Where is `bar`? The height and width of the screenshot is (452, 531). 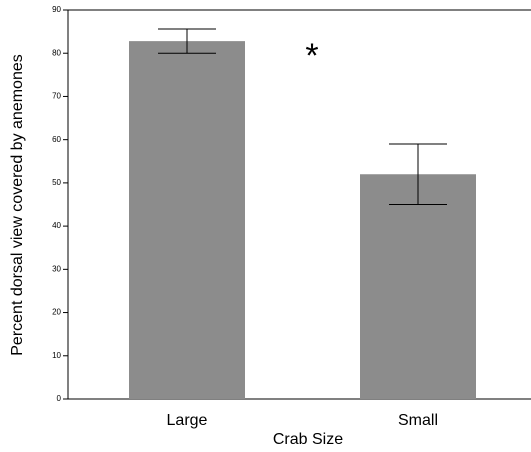
bar is located at coordinates (418, 286).